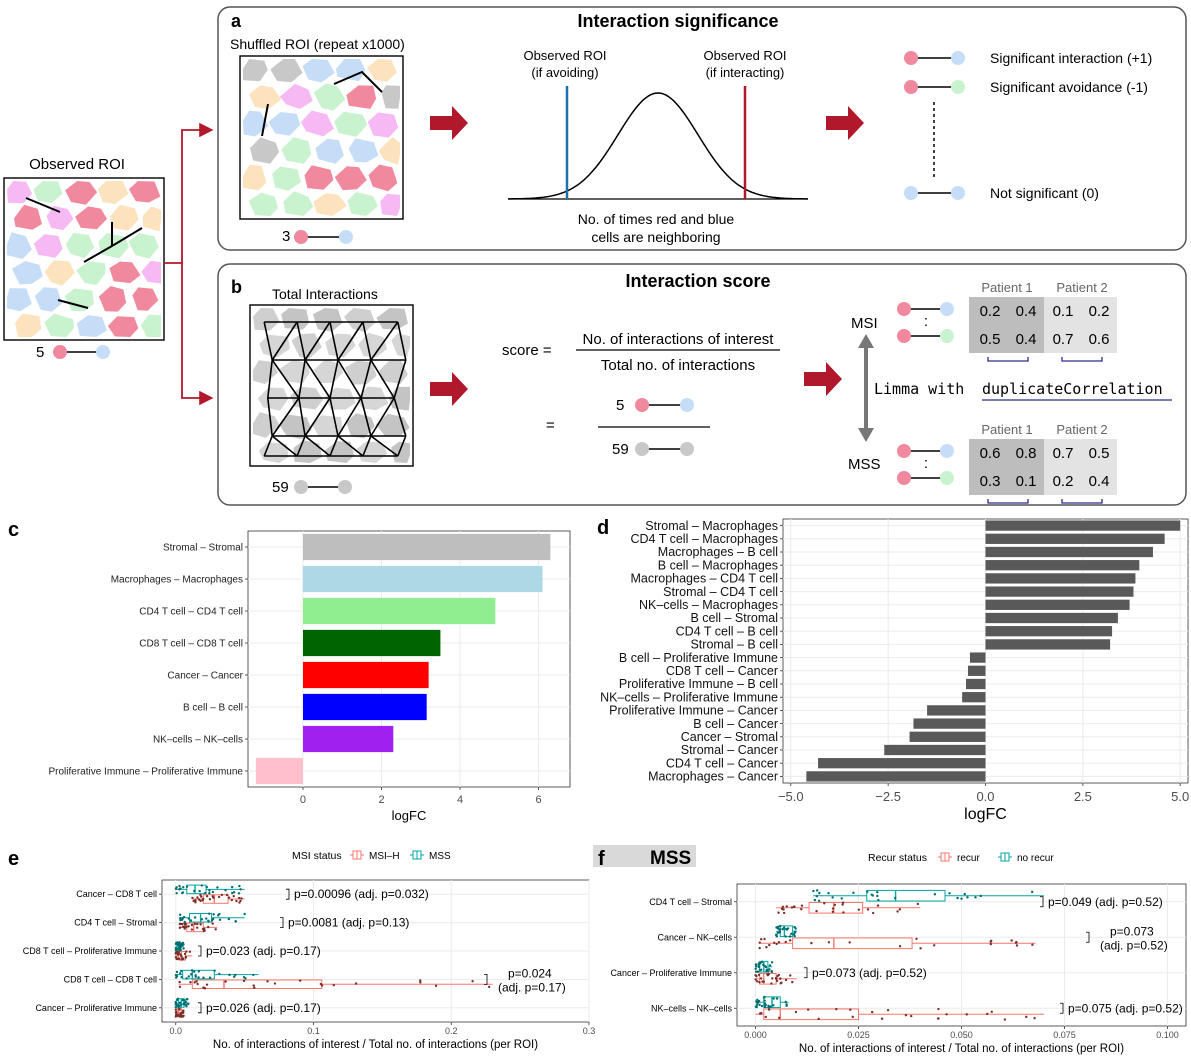 The image size is (1191, 1058). Describe the element at coordinates (325, 294) in the screenshot. I see `total-interactions-label: Total Interactions` at that location.